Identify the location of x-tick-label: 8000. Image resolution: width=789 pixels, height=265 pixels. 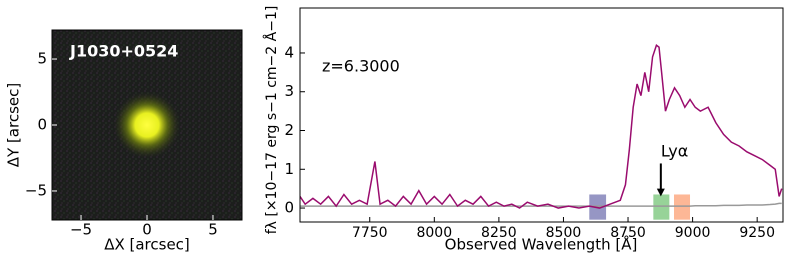
(434, 233).